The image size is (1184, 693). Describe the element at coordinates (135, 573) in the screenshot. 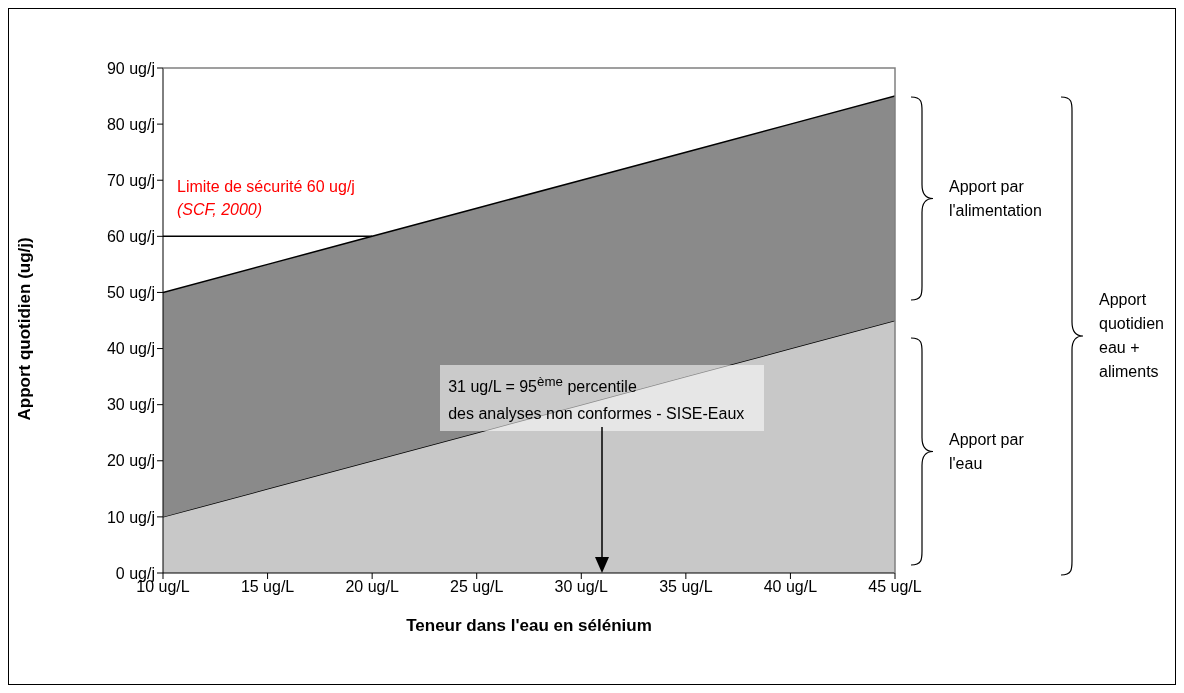

I see `y-tick-label: 0 ug/j` at that location.